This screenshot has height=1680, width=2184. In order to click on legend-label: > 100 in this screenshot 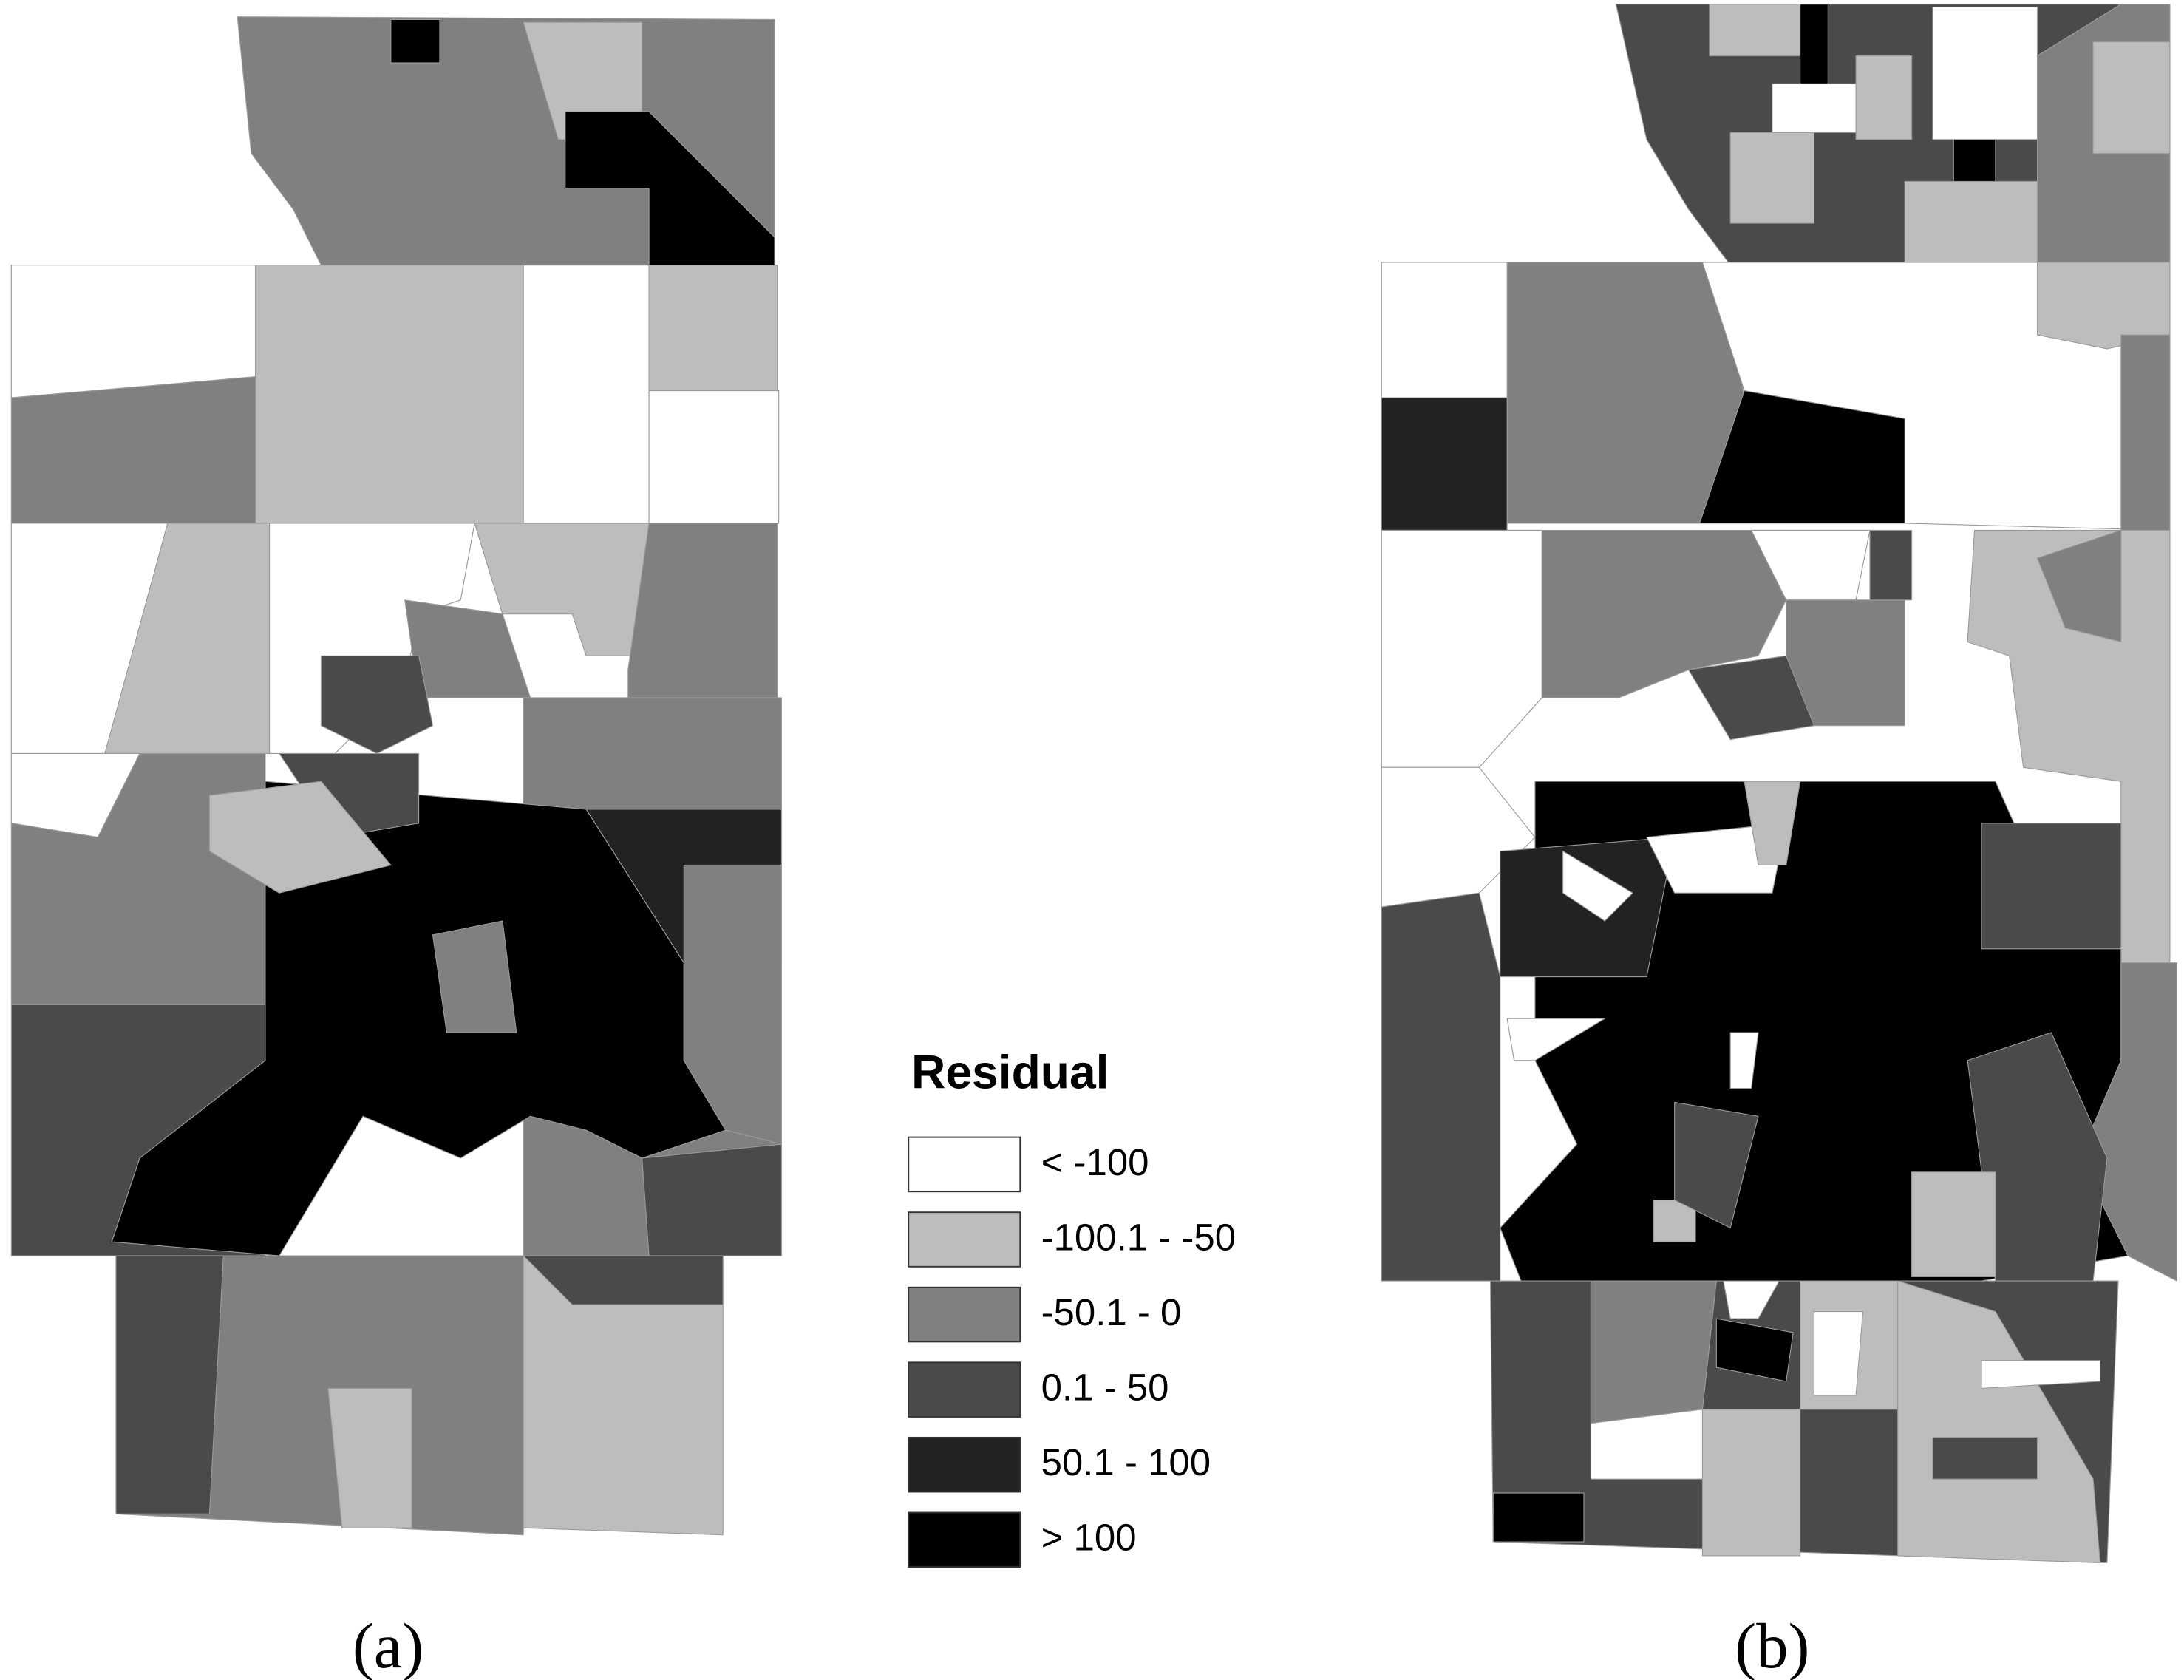, I will do `click(1089, 1538)`.